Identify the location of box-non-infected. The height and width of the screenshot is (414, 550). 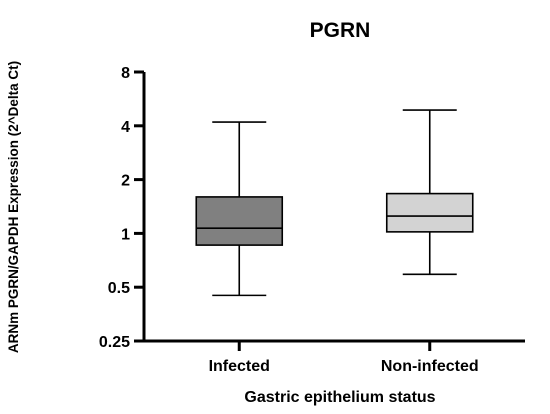
(429, 192).